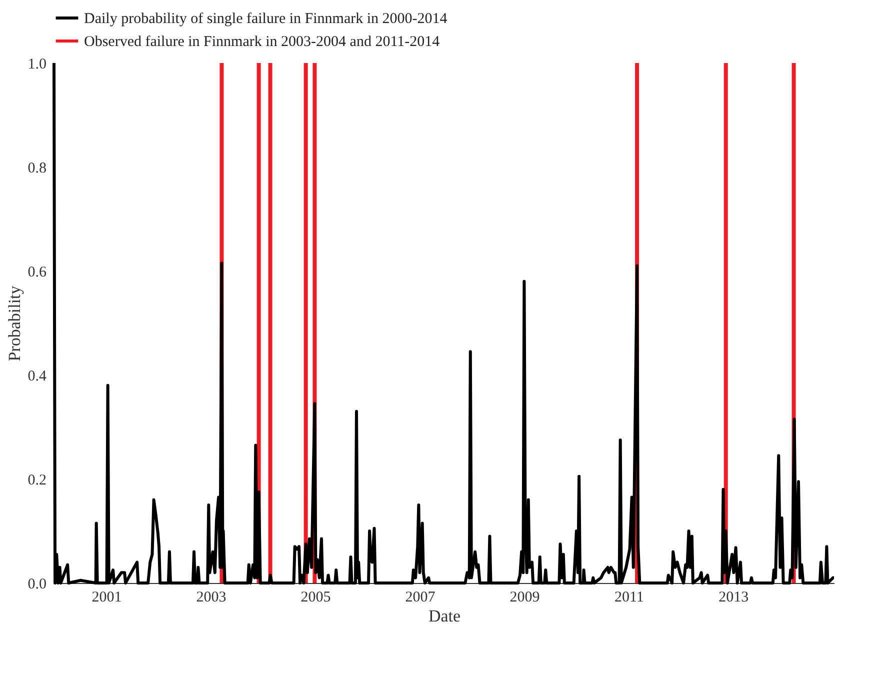 Image resolution: width=870 pixels, height=693 pixels. Describe the element at coordinates (315, 598) in the screenshot. I see `x-tick-label: 2005` at that location.